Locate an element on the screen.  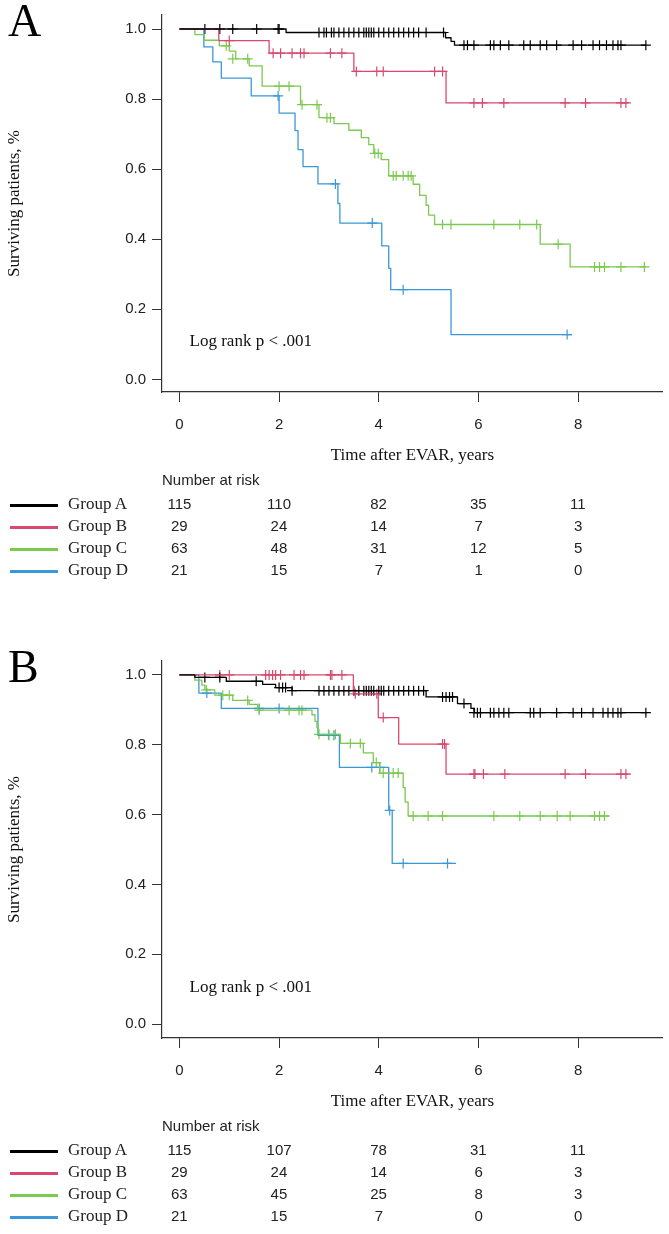
text: 25 is located at coordinates (378, 1193).